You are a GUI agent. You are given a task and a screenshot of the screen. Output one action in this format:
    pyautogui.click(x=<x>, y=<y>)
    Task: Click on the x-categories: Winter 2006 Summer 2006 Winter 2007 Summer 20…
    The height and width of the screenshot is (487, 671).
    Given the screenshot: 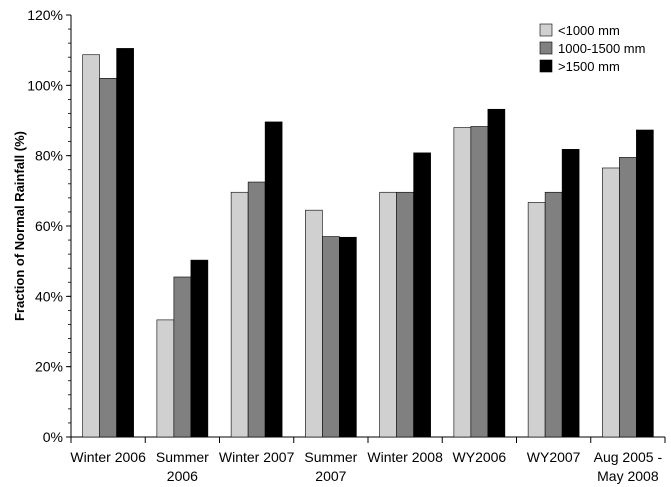 What is the action you would take?
    pyautogui.click(x=366, y=466)
    